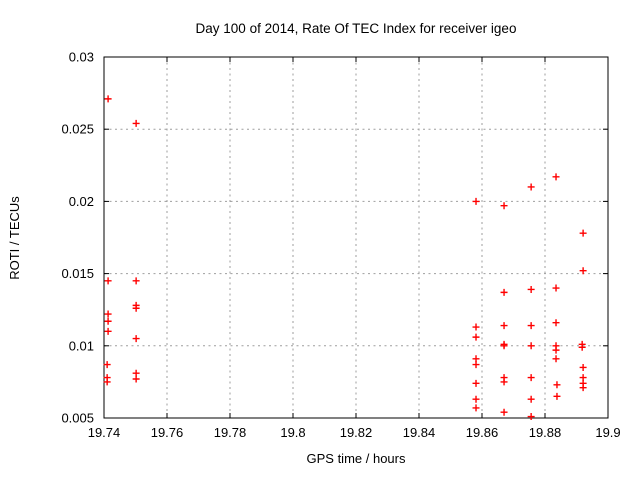 Image resolution: width=640 pixels, height=480 pixels. Describe the element at coordinates (545, 432) in the screenshot. I see `x-tick-label: 19.88` at that location.